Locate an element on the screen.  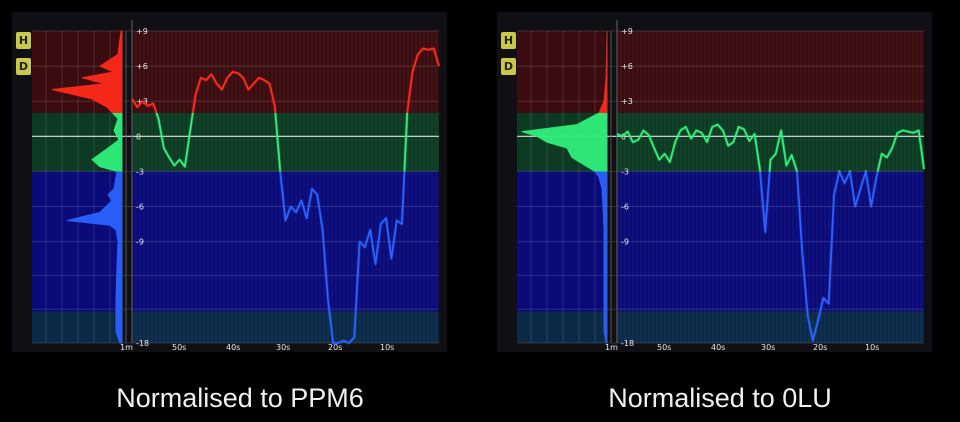
caption-0lu: Normalised to 0LU is located at coordinates (720, 398).